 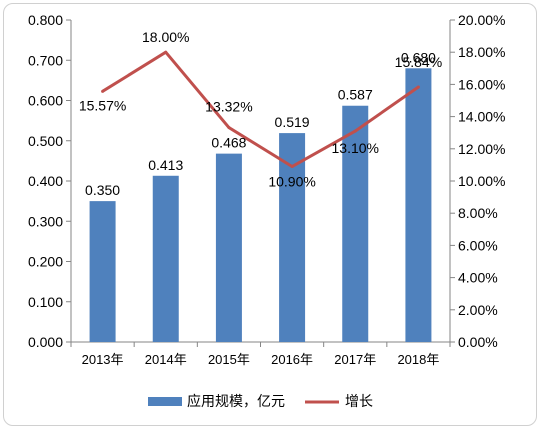 What do you see at coordinates (45, 101) in the screenshot?
I see `y-left-tick-label: 0.600` at bounding box center [45, 101].